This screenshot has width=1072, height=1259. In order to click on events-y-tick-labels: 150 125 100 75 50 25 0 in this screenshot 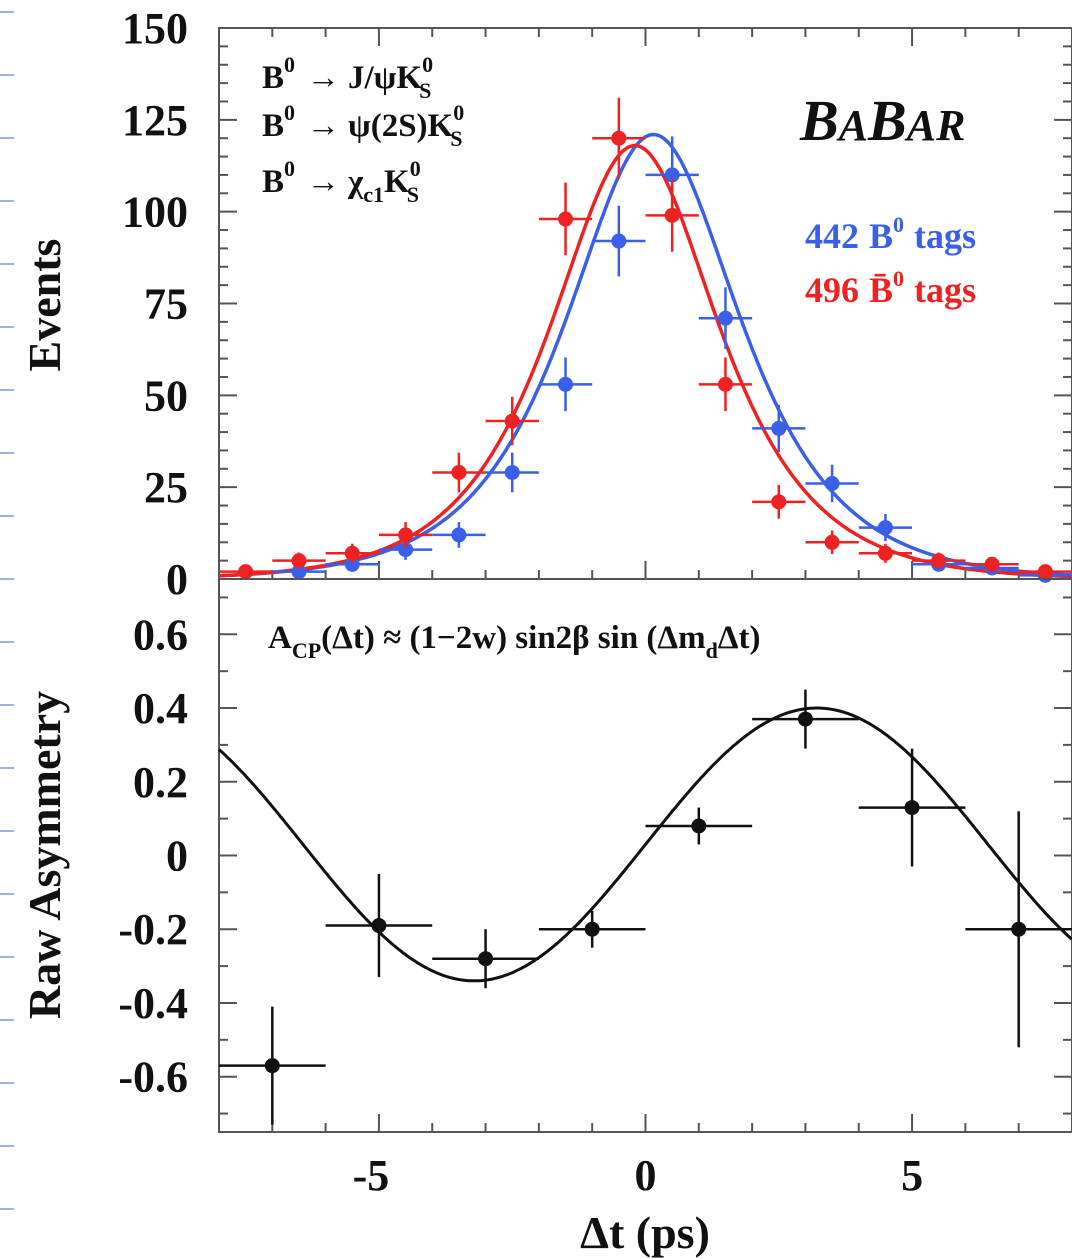, I will do `click(155, 304)`.